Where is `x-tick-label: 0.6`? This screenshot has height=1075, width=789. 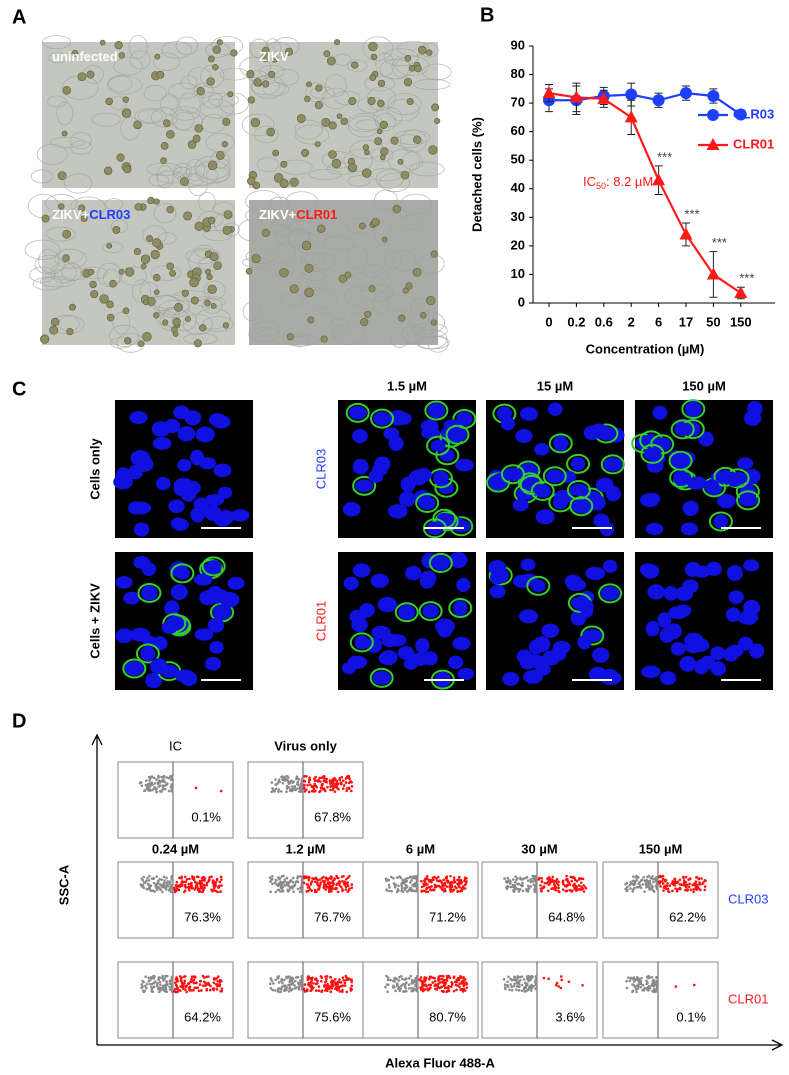 x-tick-label: 0.6 is located at coordinates (604, 321).